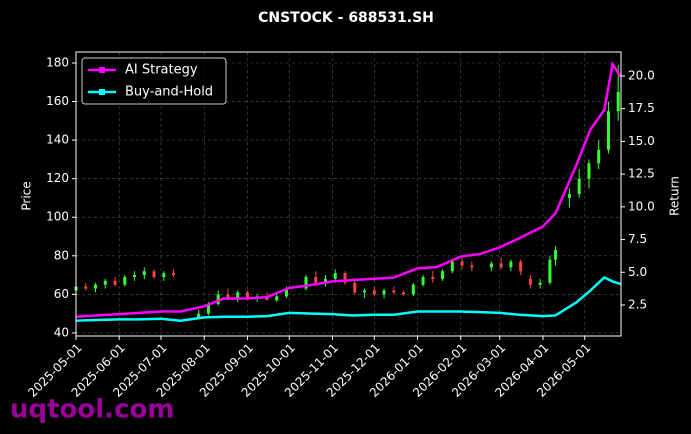  I want to click on y-tick-label: 180, so click(57, 62).